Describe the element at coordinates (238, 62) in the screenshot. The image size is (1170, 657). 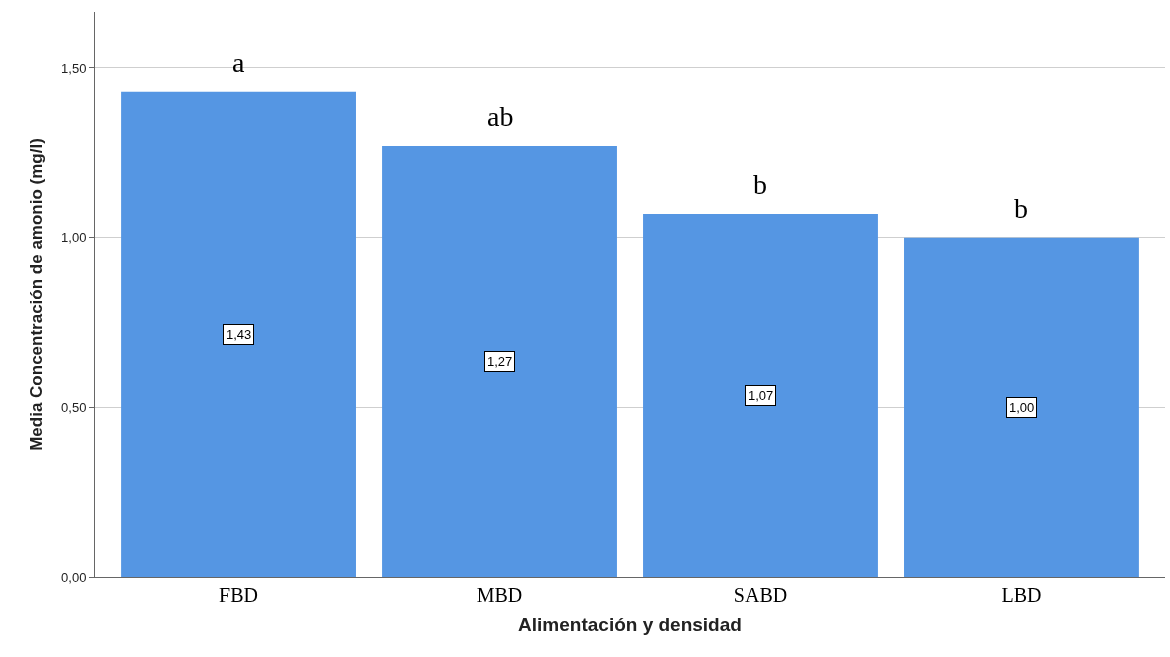
I see `annotation: a` at that location.